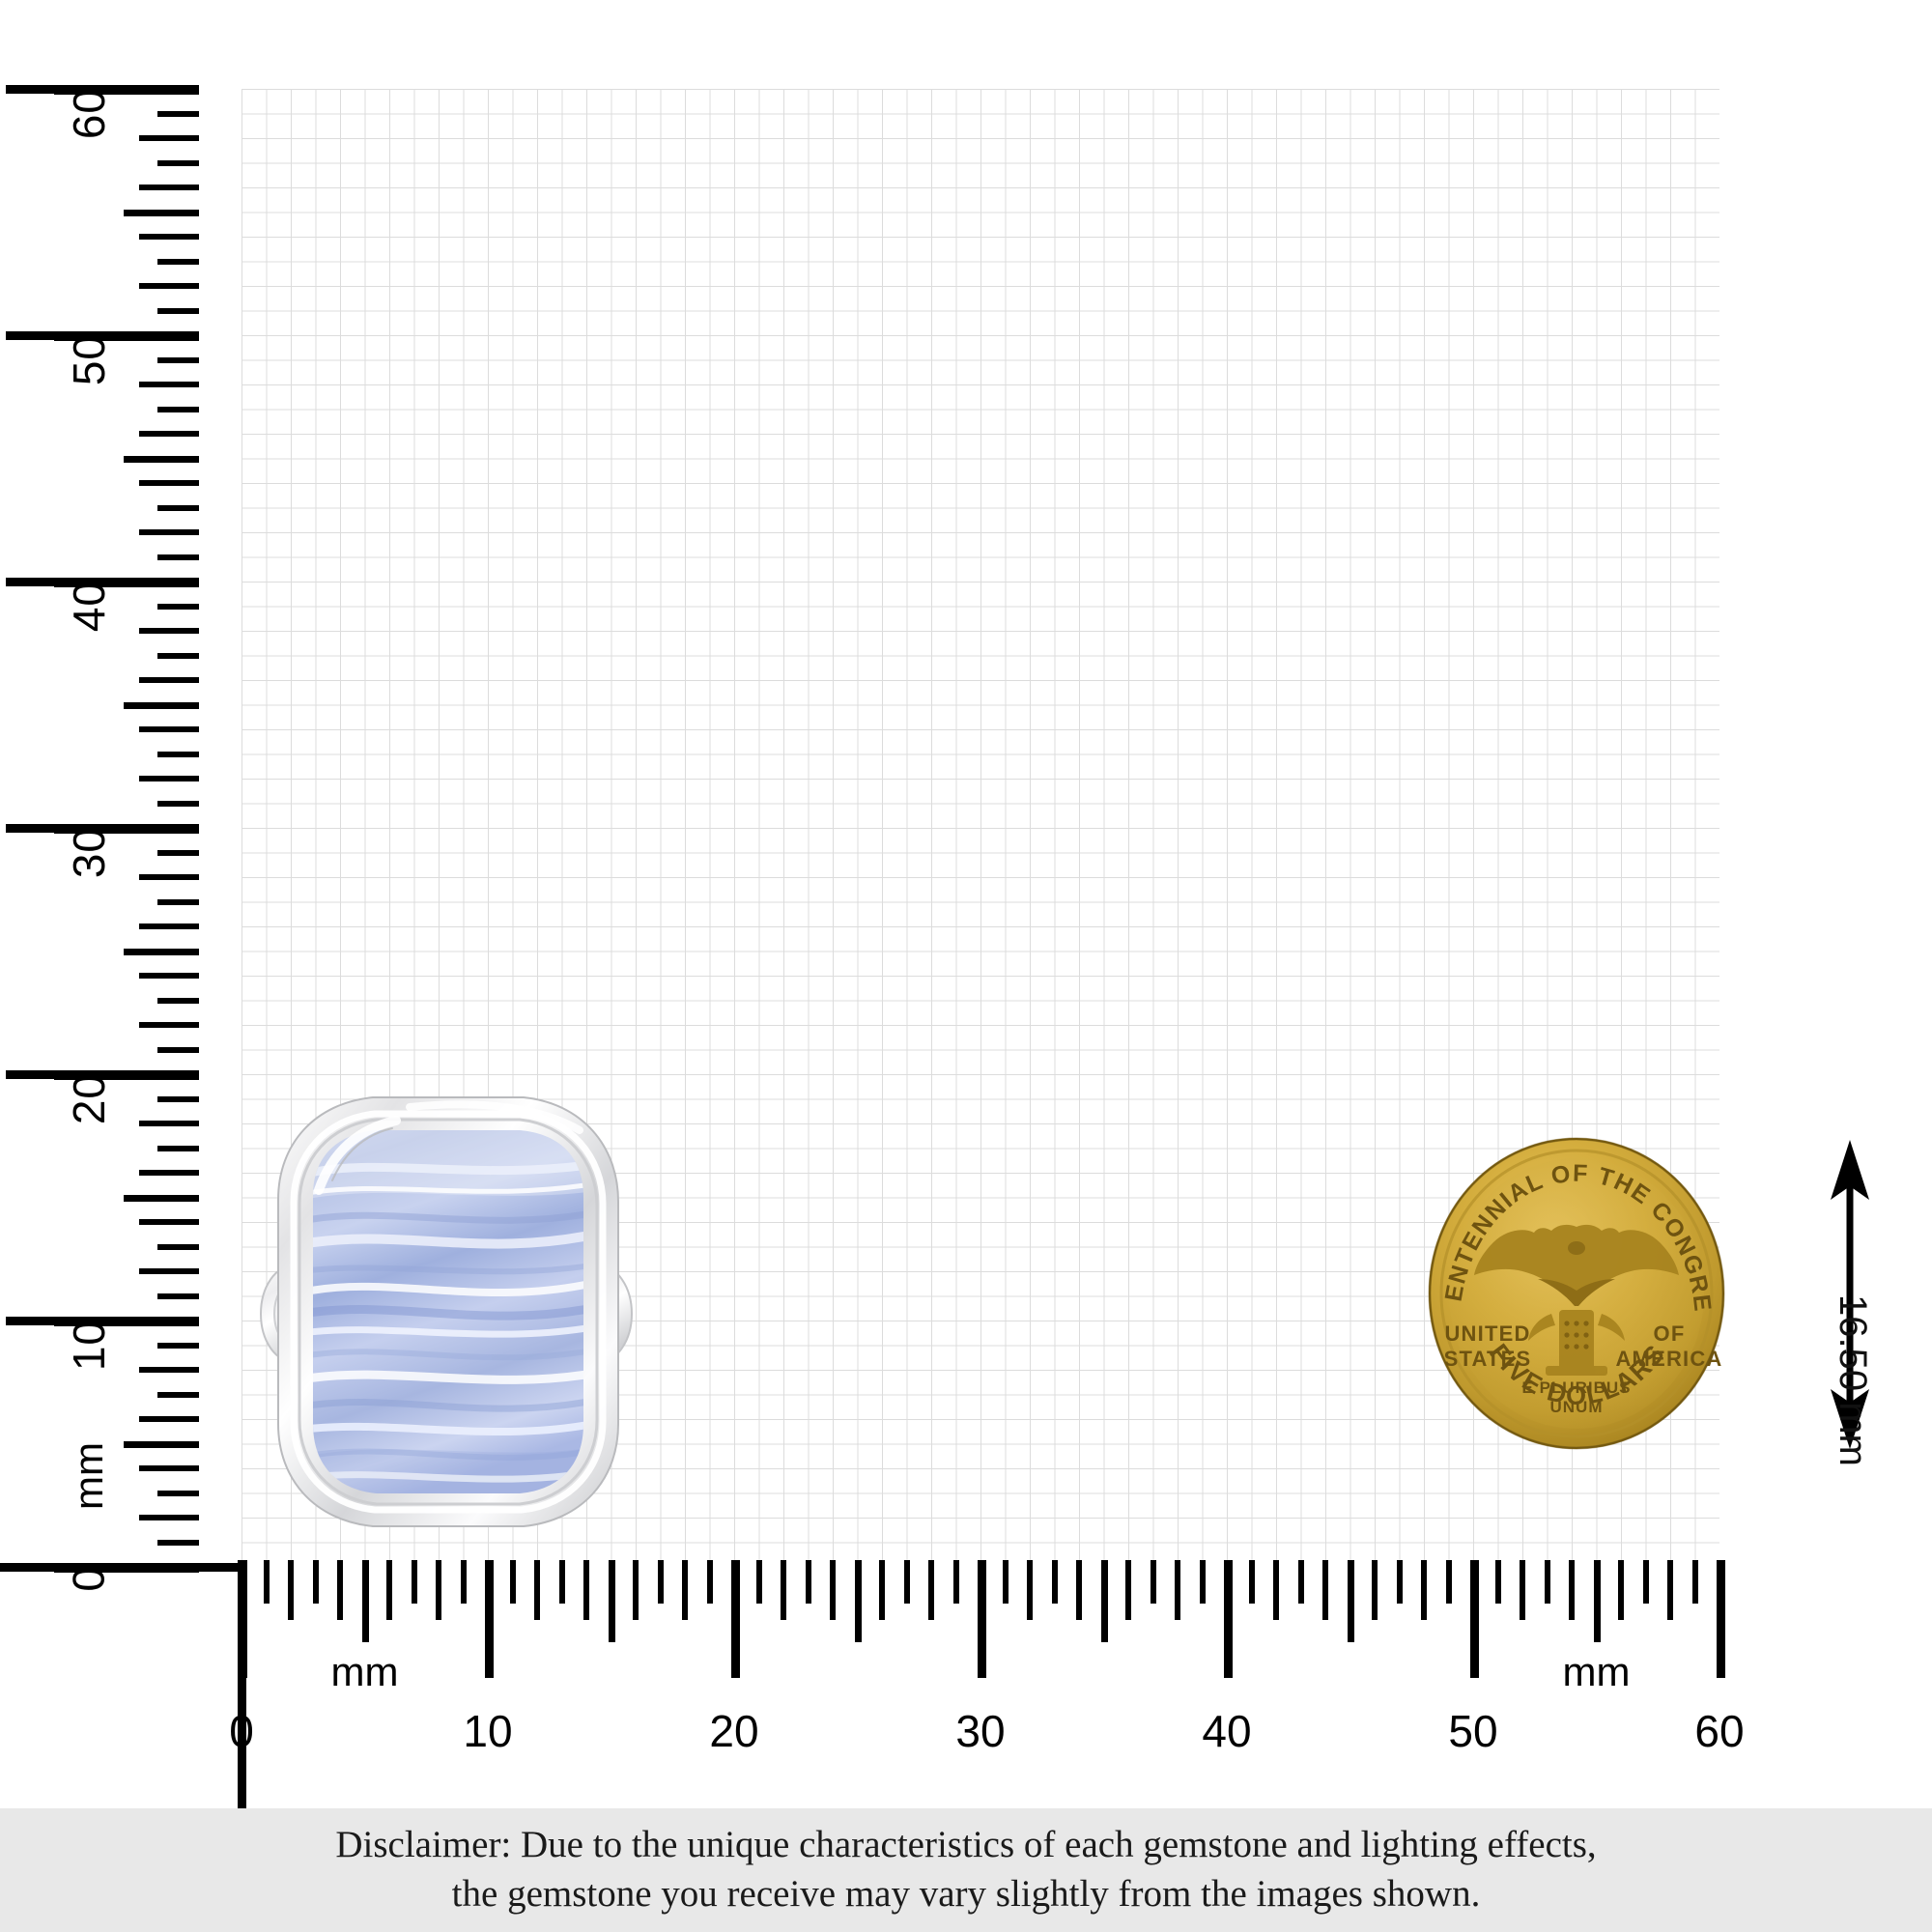 Image resolution: width=1932 pixels, height=1932 pixels. What do you see at coordinates (89, 114) in the screenshot?
I see `vruler-label-60: 60` at bounding box center [89, 114].